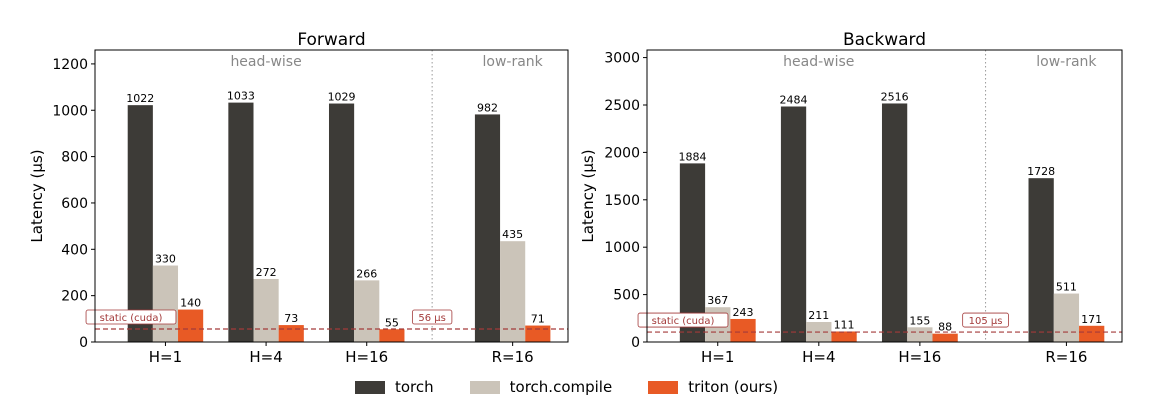 This screenshot has height=417, width=1150. I want to click on forward-ytick-label-1200: 1200, so click(70, 65).